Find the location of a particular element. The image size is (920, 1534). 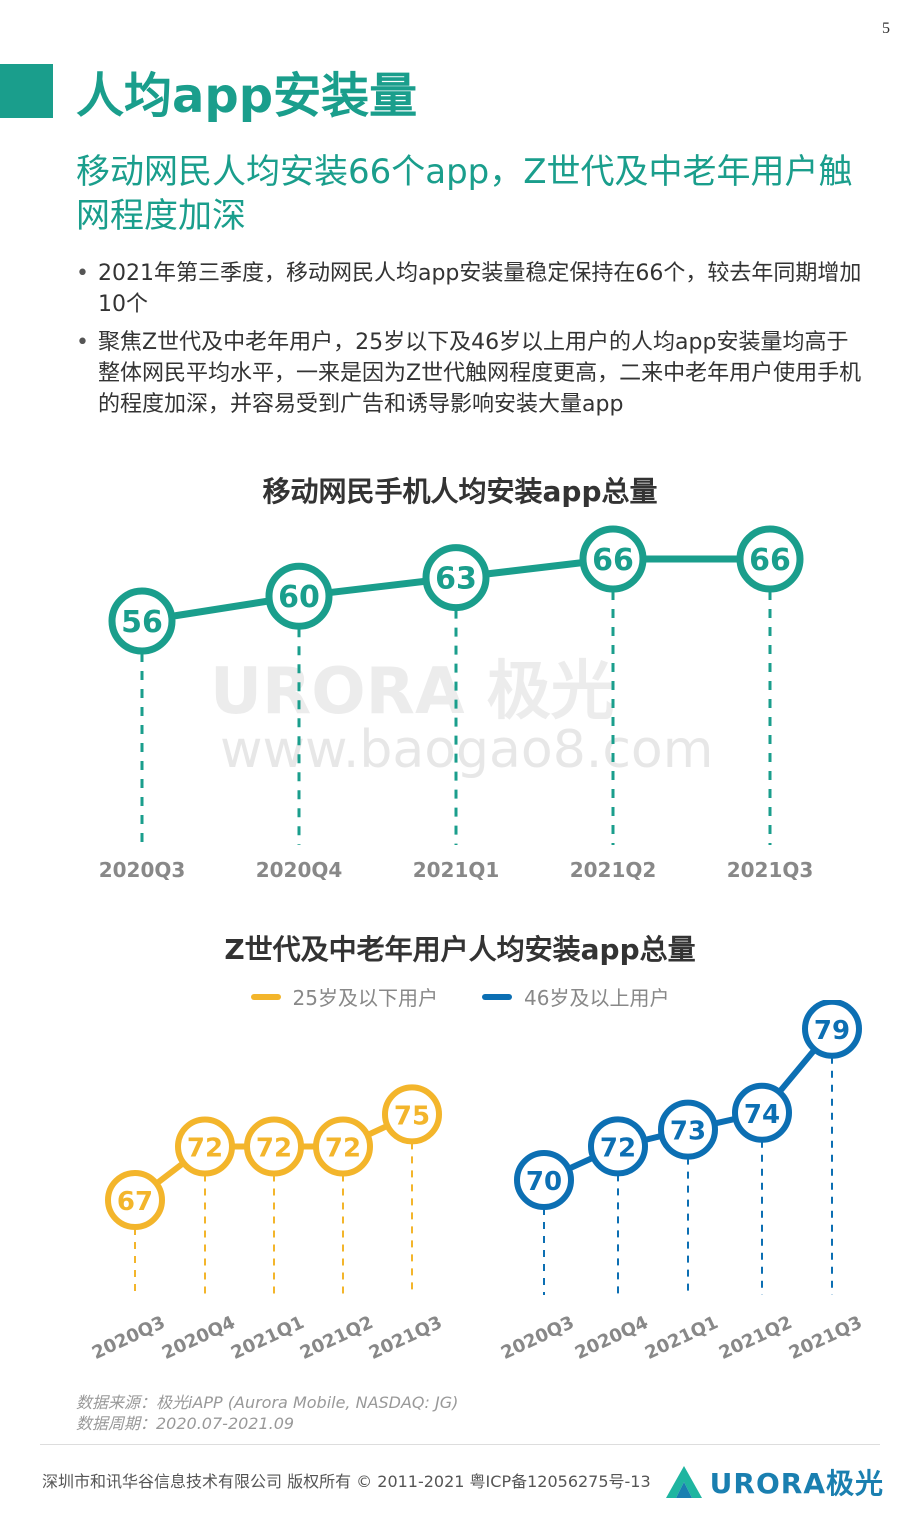

chart2-data-label: 79 is located at coordinates (832, 1031).